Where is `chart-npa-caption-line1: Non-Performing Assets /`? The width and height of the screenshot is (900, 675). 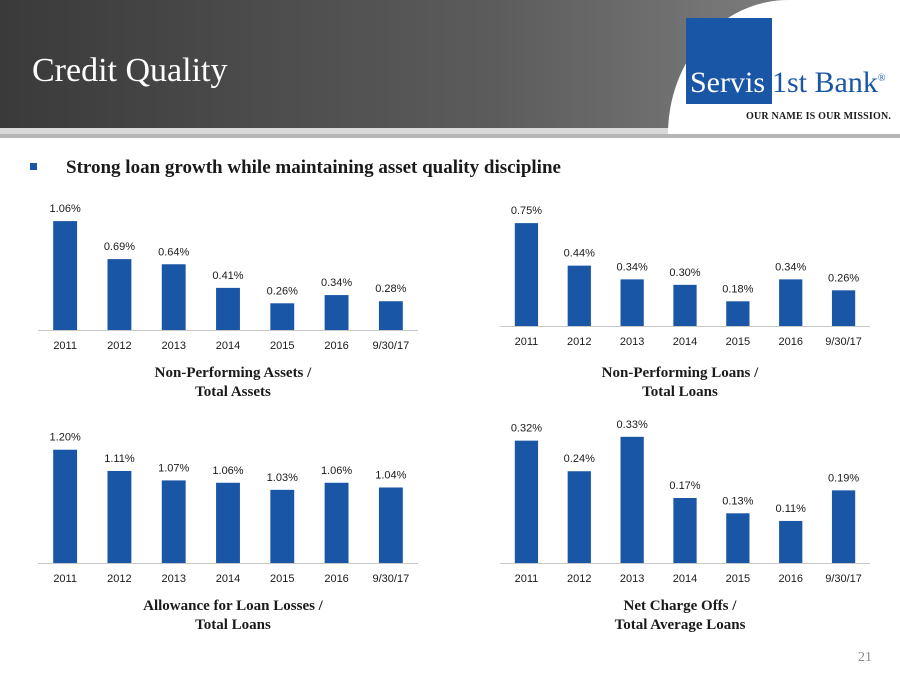
chart-npa-caption-line1: Non-Performing Assets / is located at coordinates (233, 373).